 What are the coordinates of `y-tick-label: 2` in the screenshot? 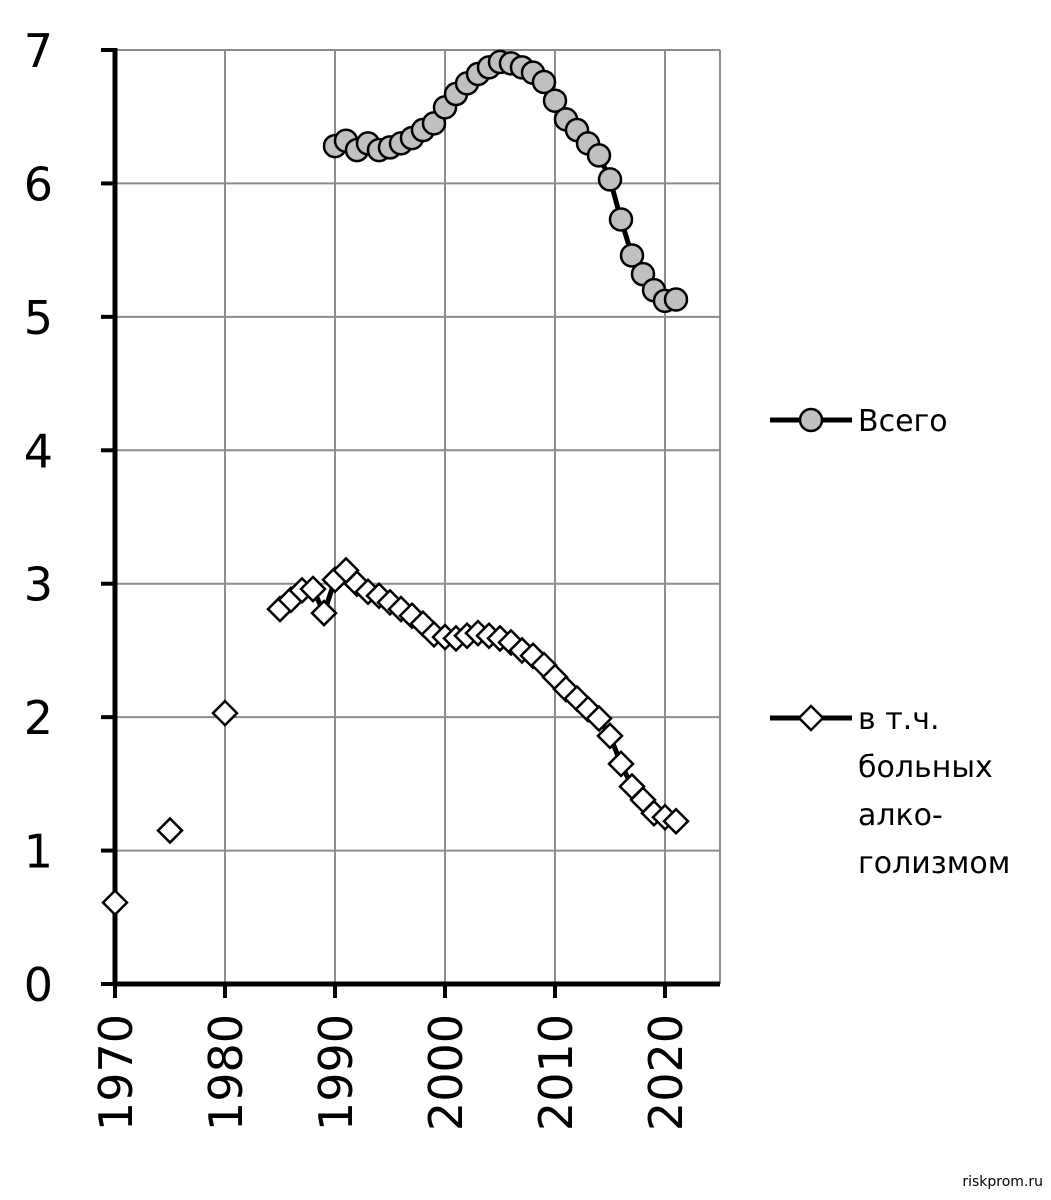 It's located at (38, 718).